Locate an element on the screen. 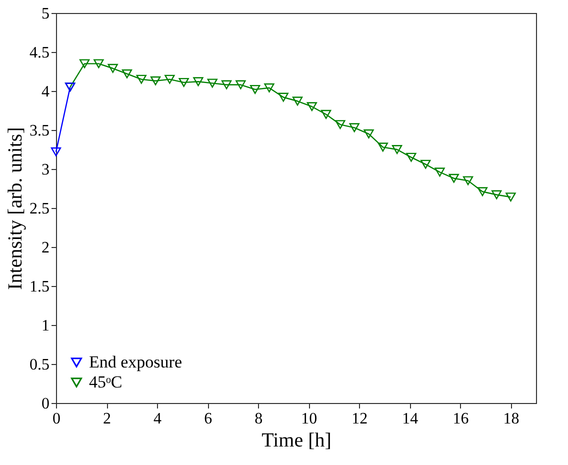 The image size is (568, 465). y-axis-title: Intensity [arb. units] is located at coordinates (15, 208).